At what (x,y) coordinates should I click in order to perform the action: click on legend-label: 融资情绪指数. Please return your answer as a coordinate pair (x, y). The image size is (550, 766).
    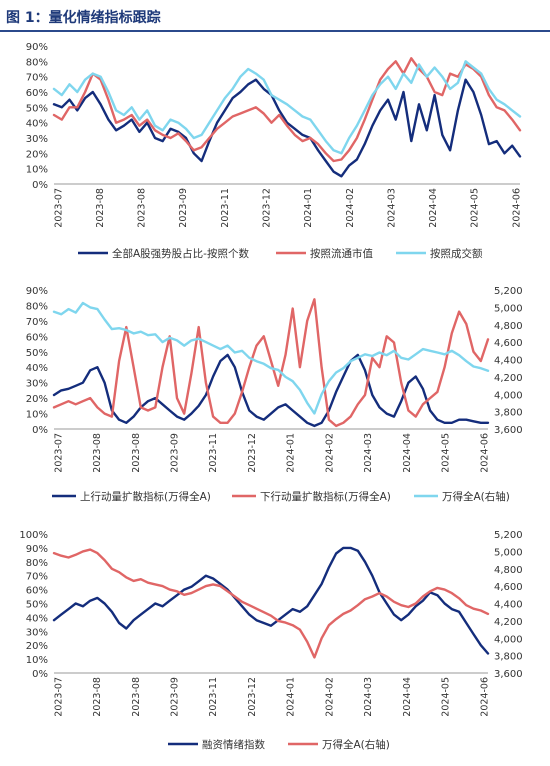
    Looking at the image, I should click on (233, 744).